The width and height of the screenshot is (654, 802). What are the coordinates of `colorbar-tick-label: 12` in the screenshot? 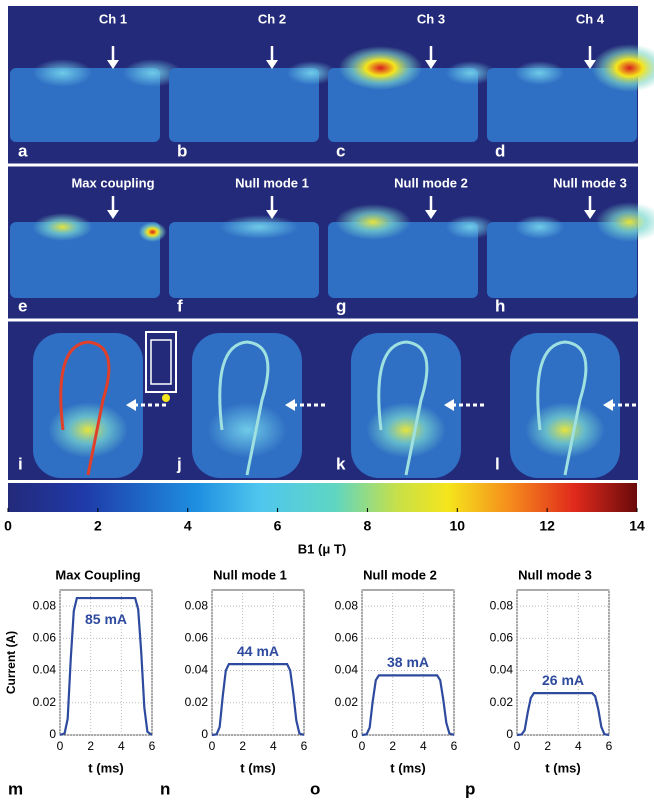 It's located at (547, 526).